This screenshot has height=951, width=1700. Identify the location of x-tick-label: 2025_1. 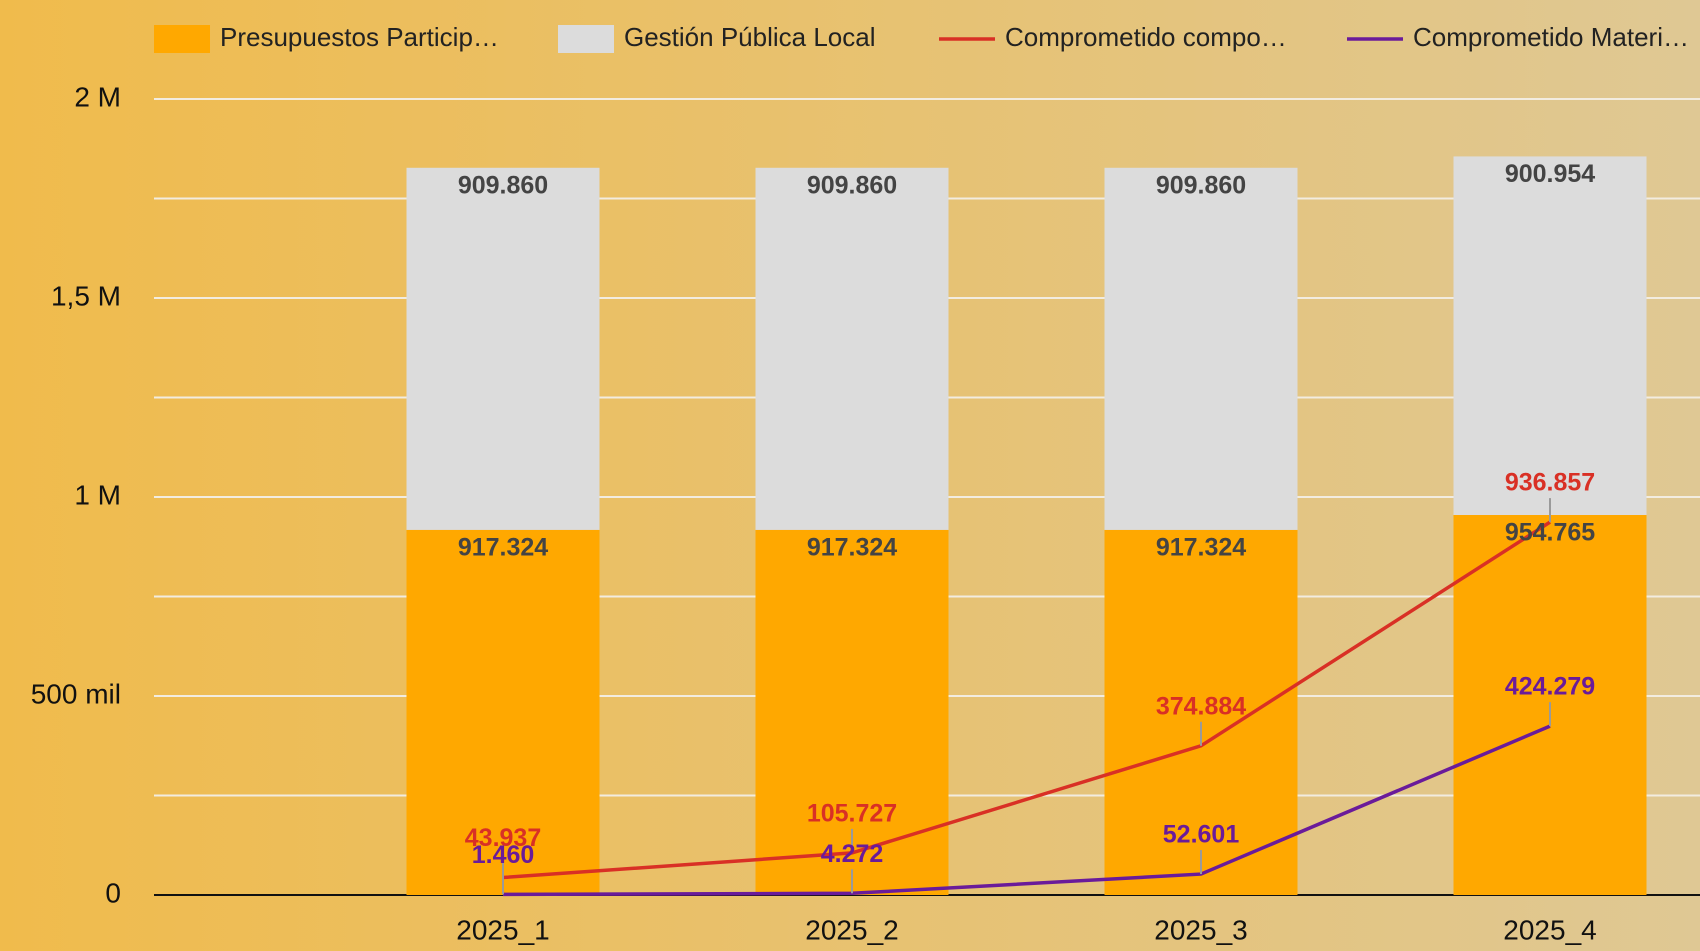
(502, 929).